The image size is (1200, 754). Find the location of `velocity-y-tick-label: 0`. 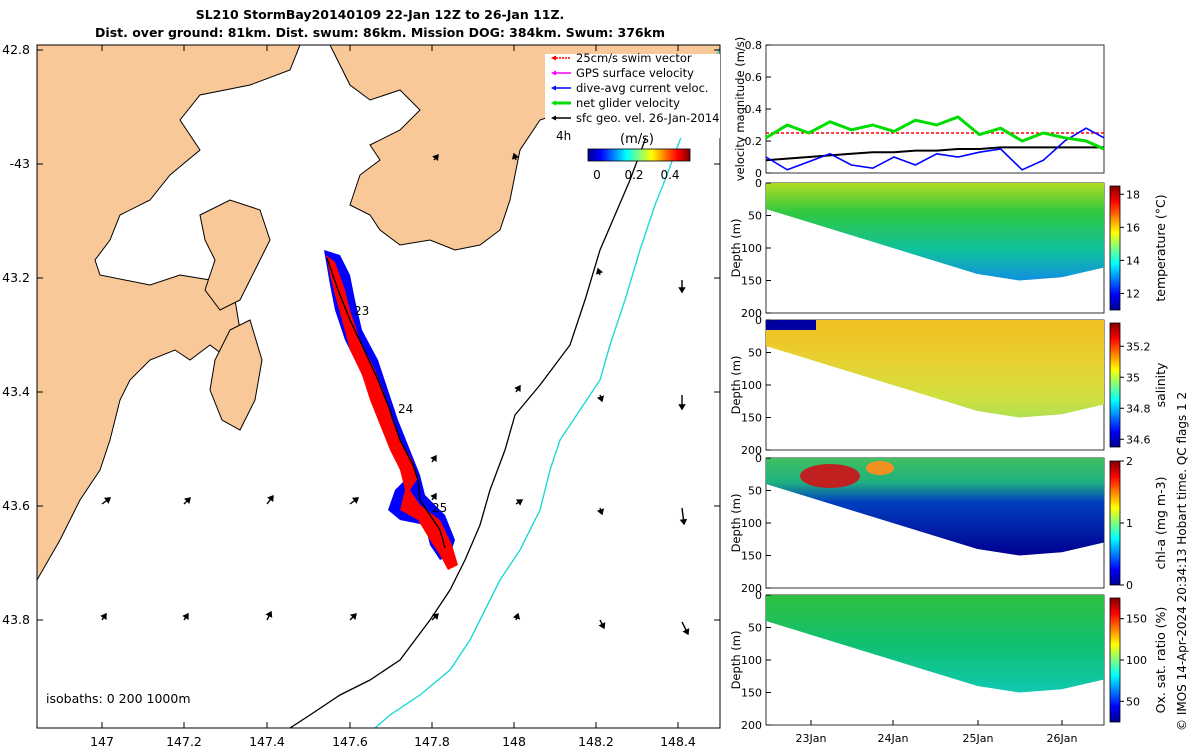

velocity-y-tick-label: 0 is located at coordinates (758, 173).